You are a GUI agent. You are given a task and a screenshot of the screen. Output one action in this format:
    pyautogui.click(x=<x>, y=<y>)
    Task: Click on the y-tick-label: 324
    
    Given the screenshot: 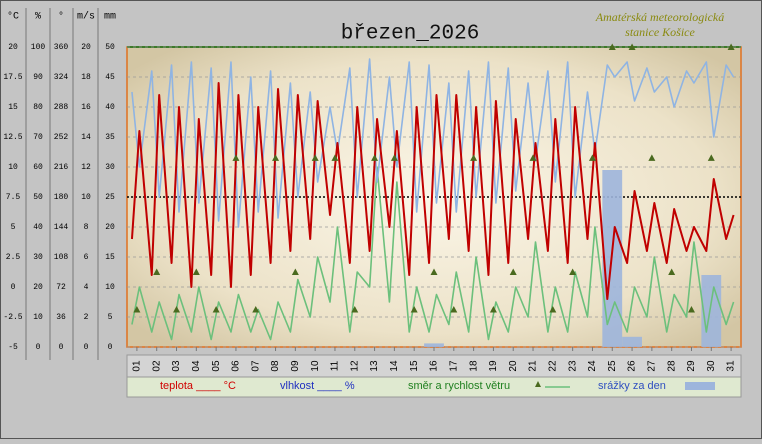 What is the action you would take?
    pyautogui.click(x=61, y=77)
    